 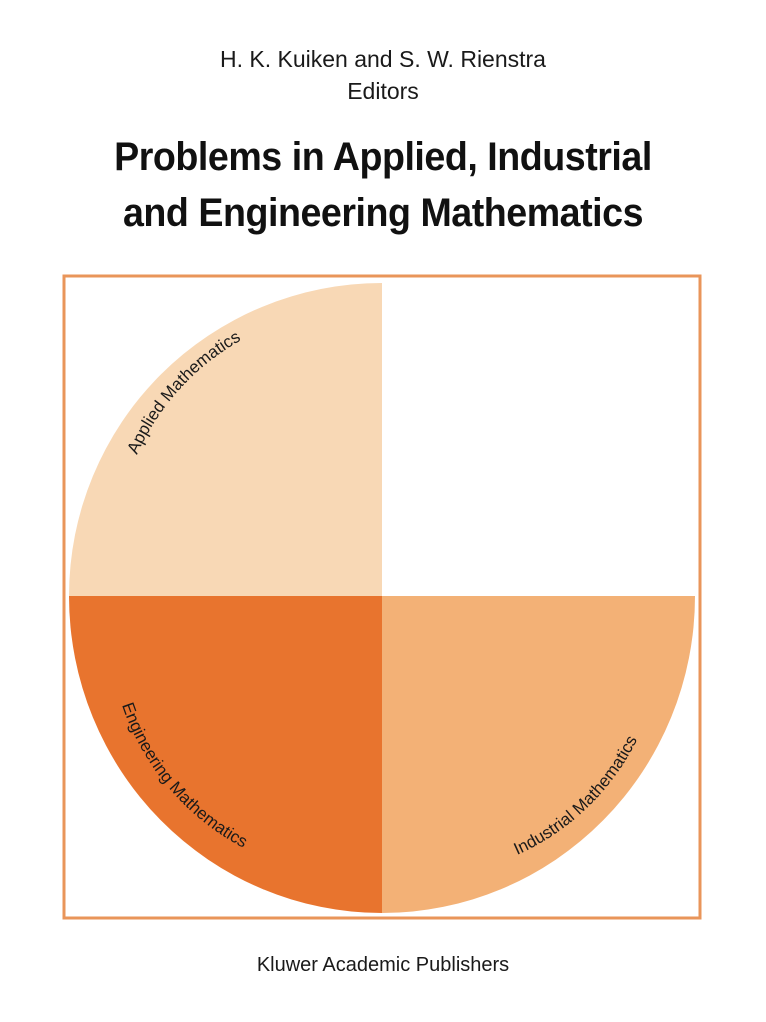 What do you see at coordinates (383, 91) in the screenshot?
I see `editors-label: Editors` at bounding box center [383, 91].